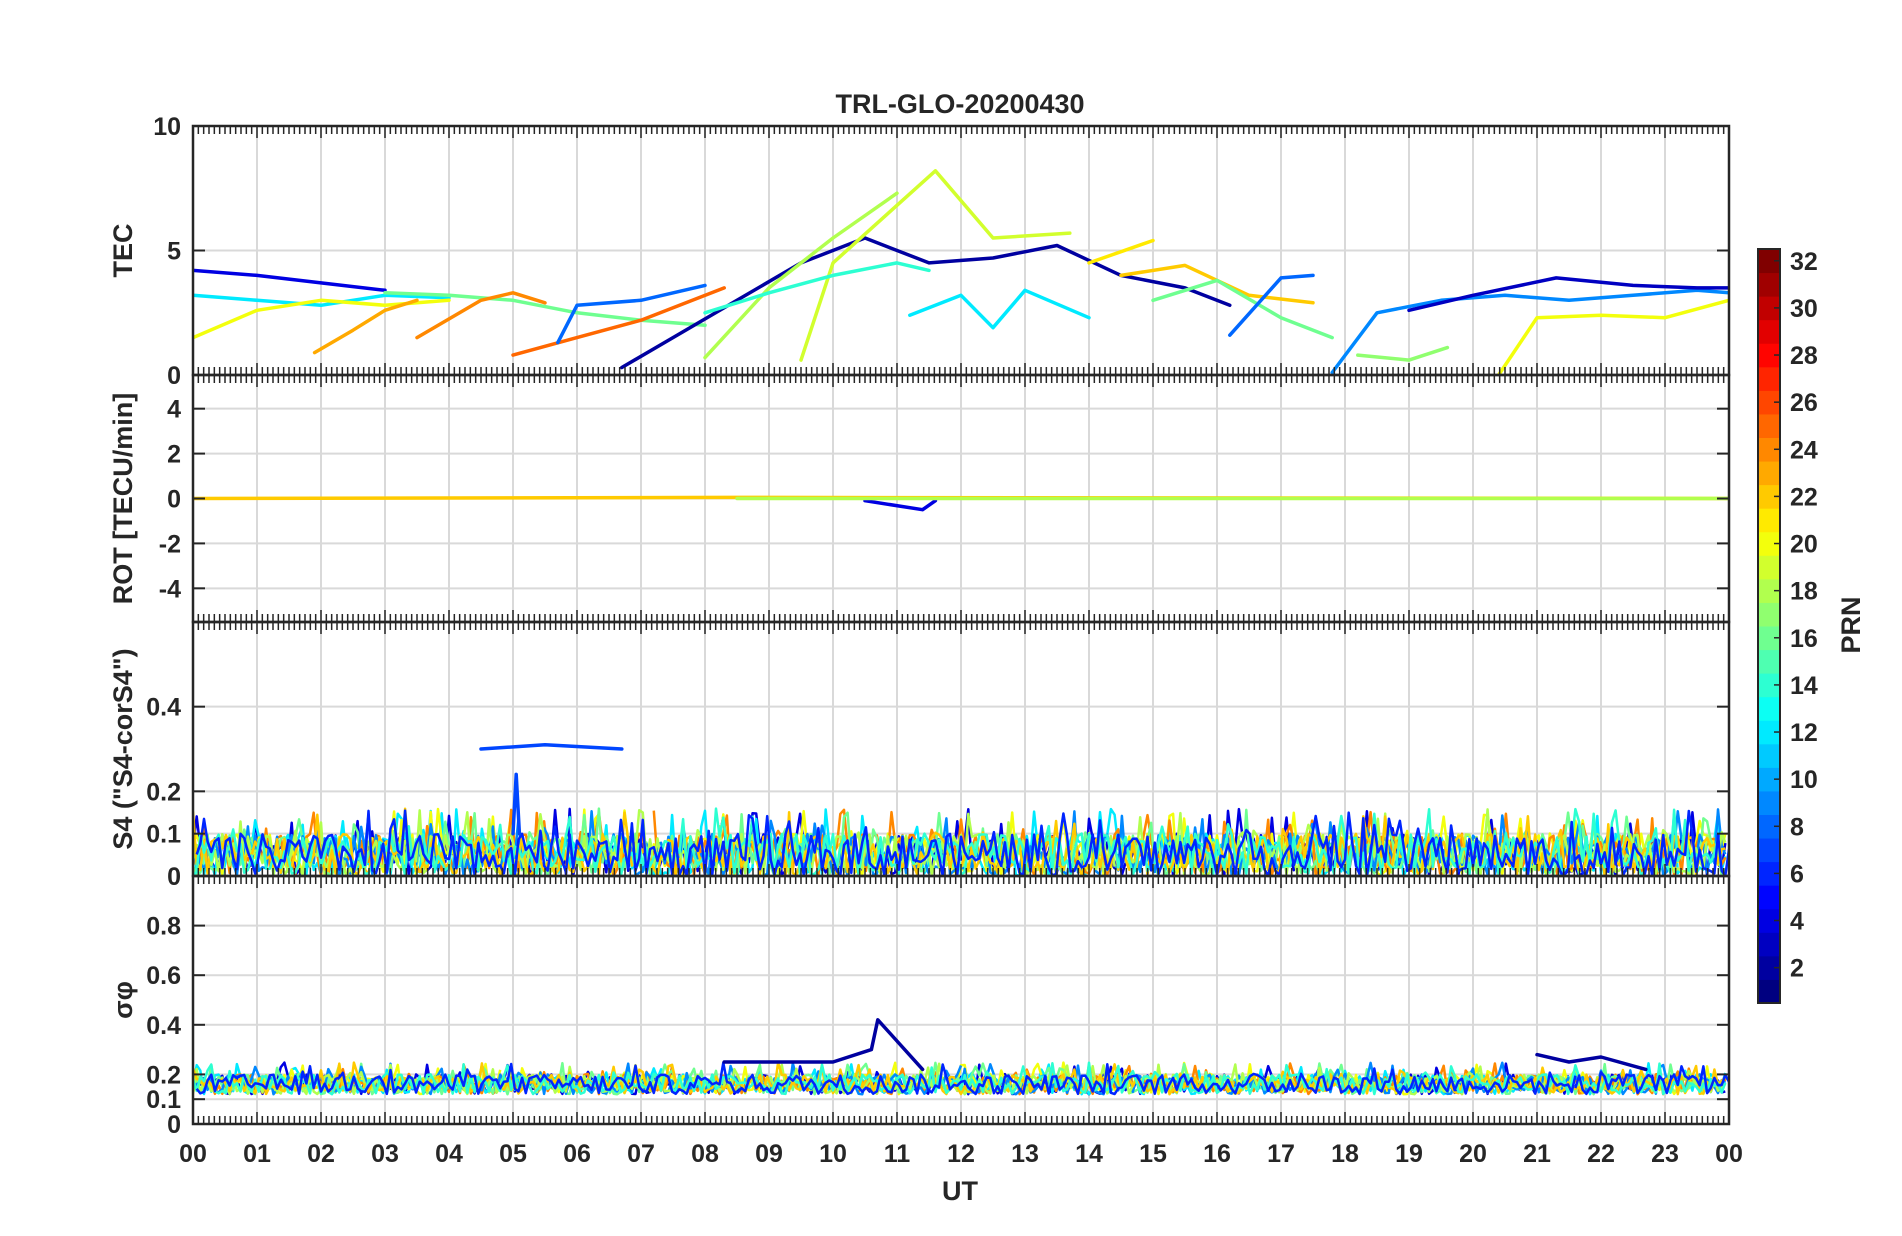 The image size is (1902, 1236). I want to click on y-tick-label-sigma_phi: 0.2, so click(163, 1075).